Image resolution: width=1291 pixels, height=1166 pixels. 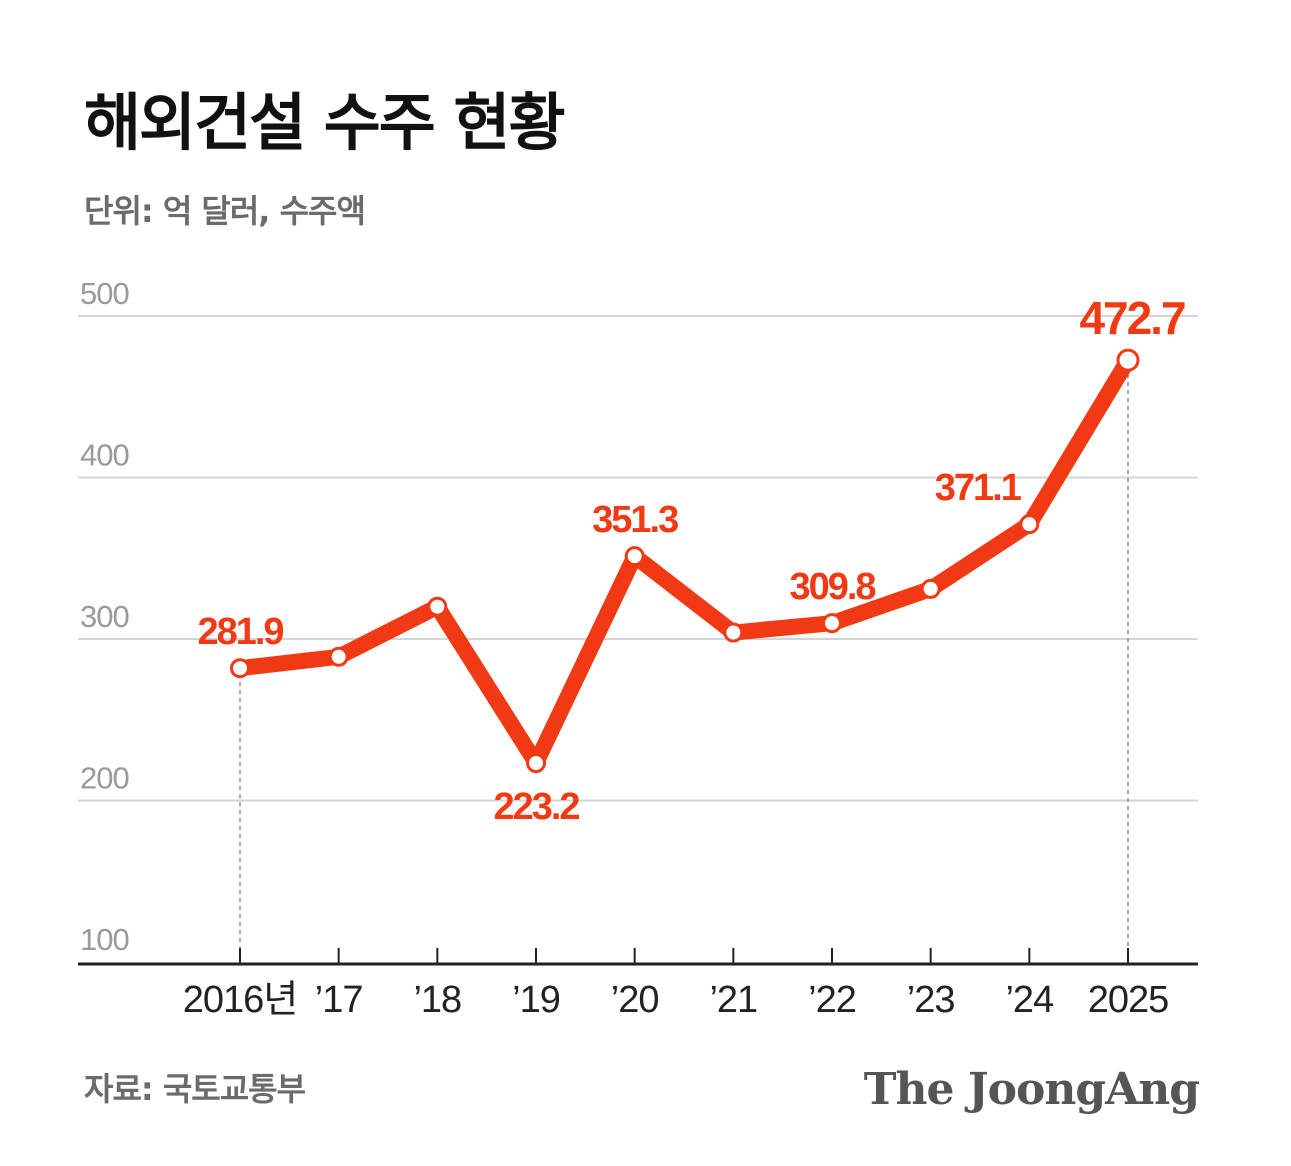 I want to click on data-label: 309.8, so click(x=832, y=587).